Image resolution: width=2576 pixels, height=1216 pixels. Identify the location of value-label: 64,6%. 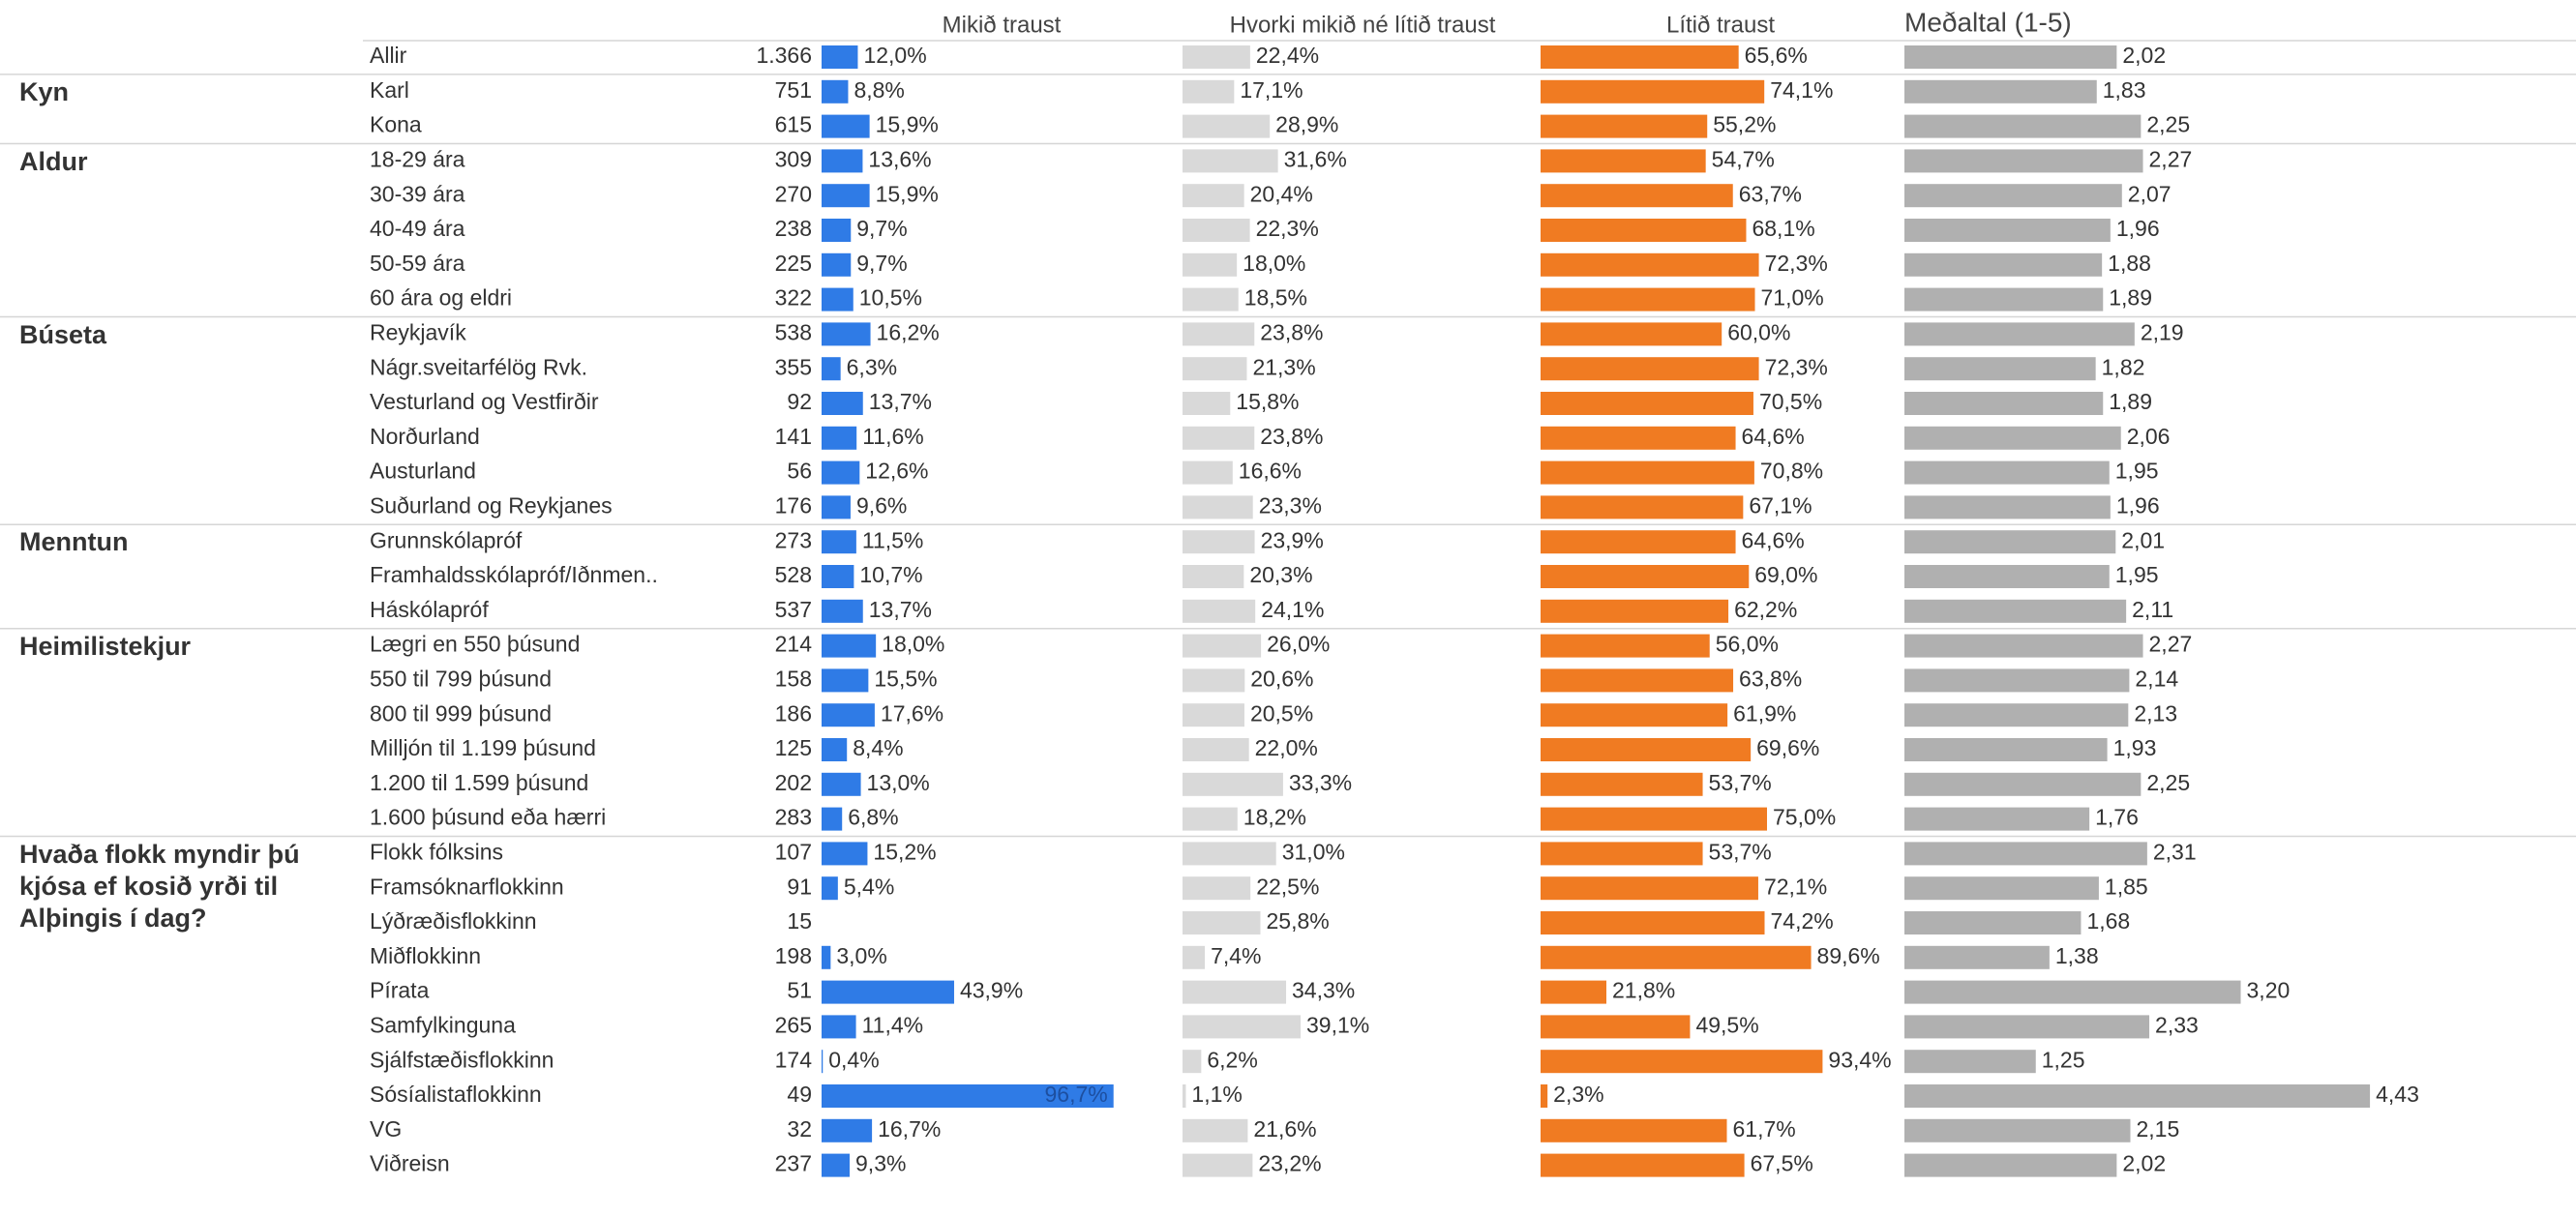
(1773, 540).